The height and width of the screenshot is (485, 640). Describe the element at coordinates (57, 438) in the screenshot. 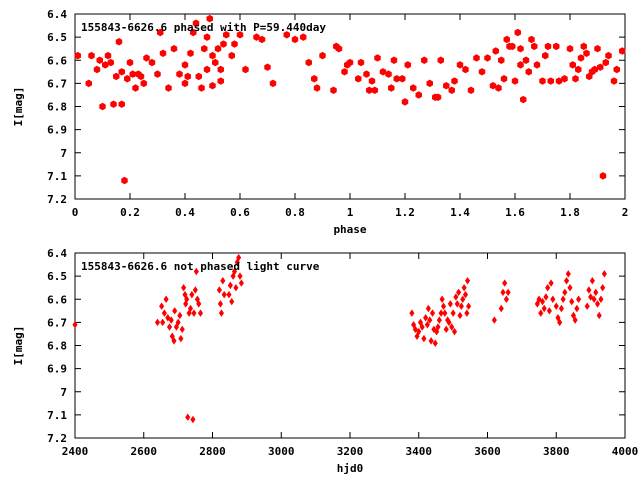

I see `y-tick-label: 7.2` at that location.